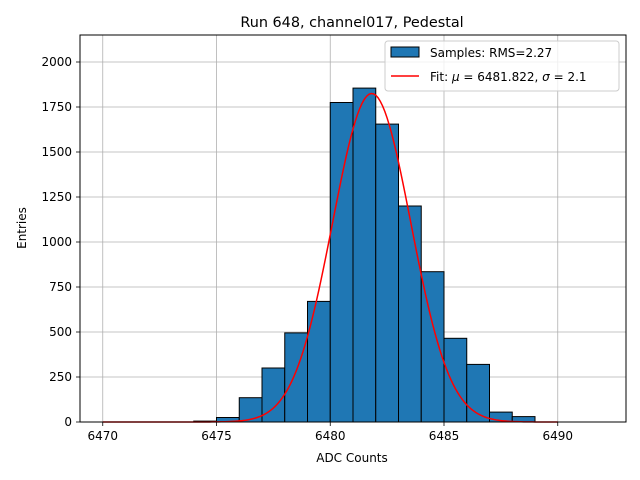  What do you see at coordinates (557, 436) in the screenshot?
I see `x-tick-label: 6490` at bounding box center [557, 436].